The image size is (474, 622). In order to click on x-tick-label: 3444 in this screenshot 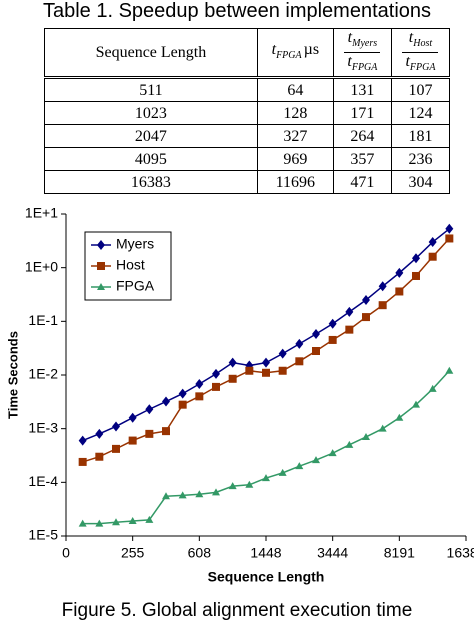, I will do `click(332, 553)`.